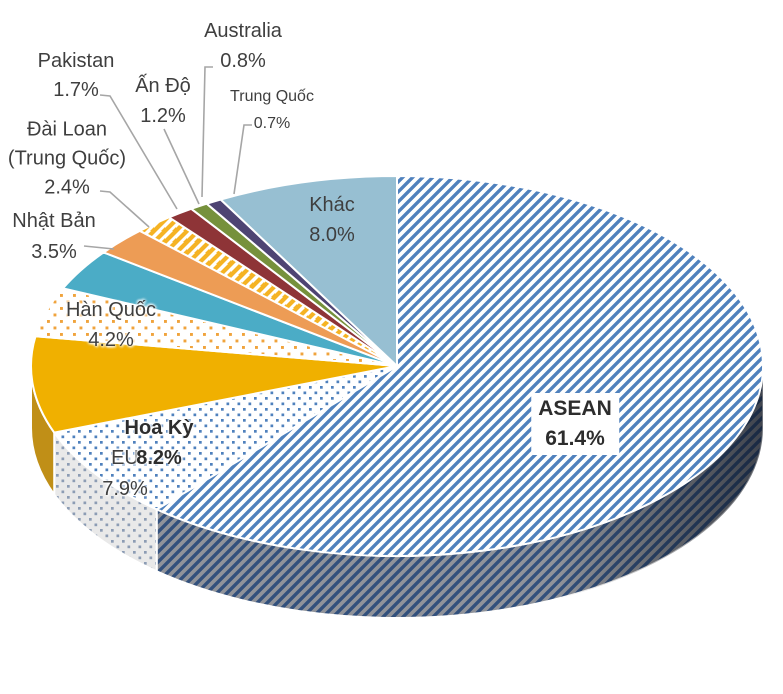  Describe the element at coordinates (243, 61) in the screenshot. I see `label-australia-value: 0.8%` at that location.